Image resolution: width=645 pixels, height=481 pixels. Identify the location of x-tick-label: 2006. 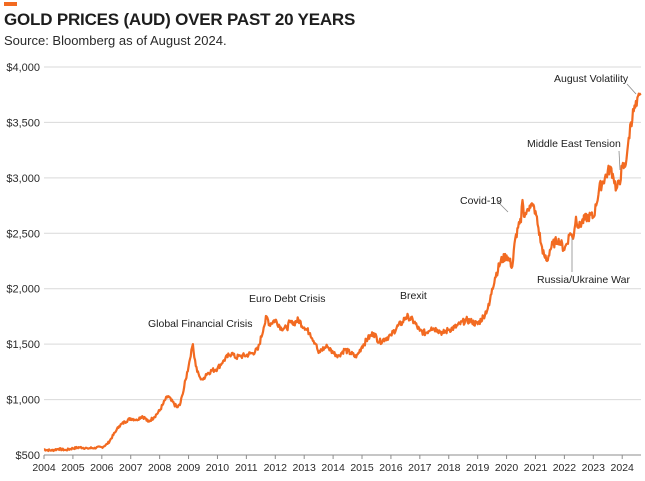
(102, 468).